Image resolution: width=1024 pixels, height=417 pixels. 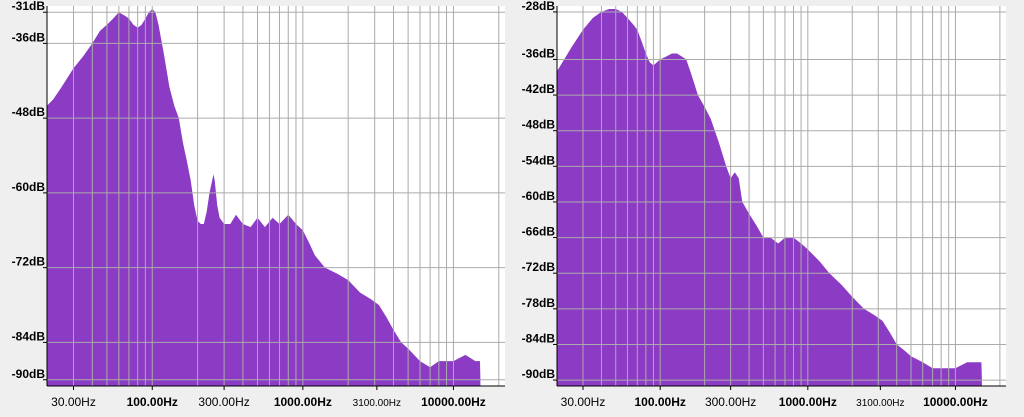 What do you see at coordinates (539, 89) in the screenshot?
I see `y-tick-label: -42dB` at bounding box center [539, 89].